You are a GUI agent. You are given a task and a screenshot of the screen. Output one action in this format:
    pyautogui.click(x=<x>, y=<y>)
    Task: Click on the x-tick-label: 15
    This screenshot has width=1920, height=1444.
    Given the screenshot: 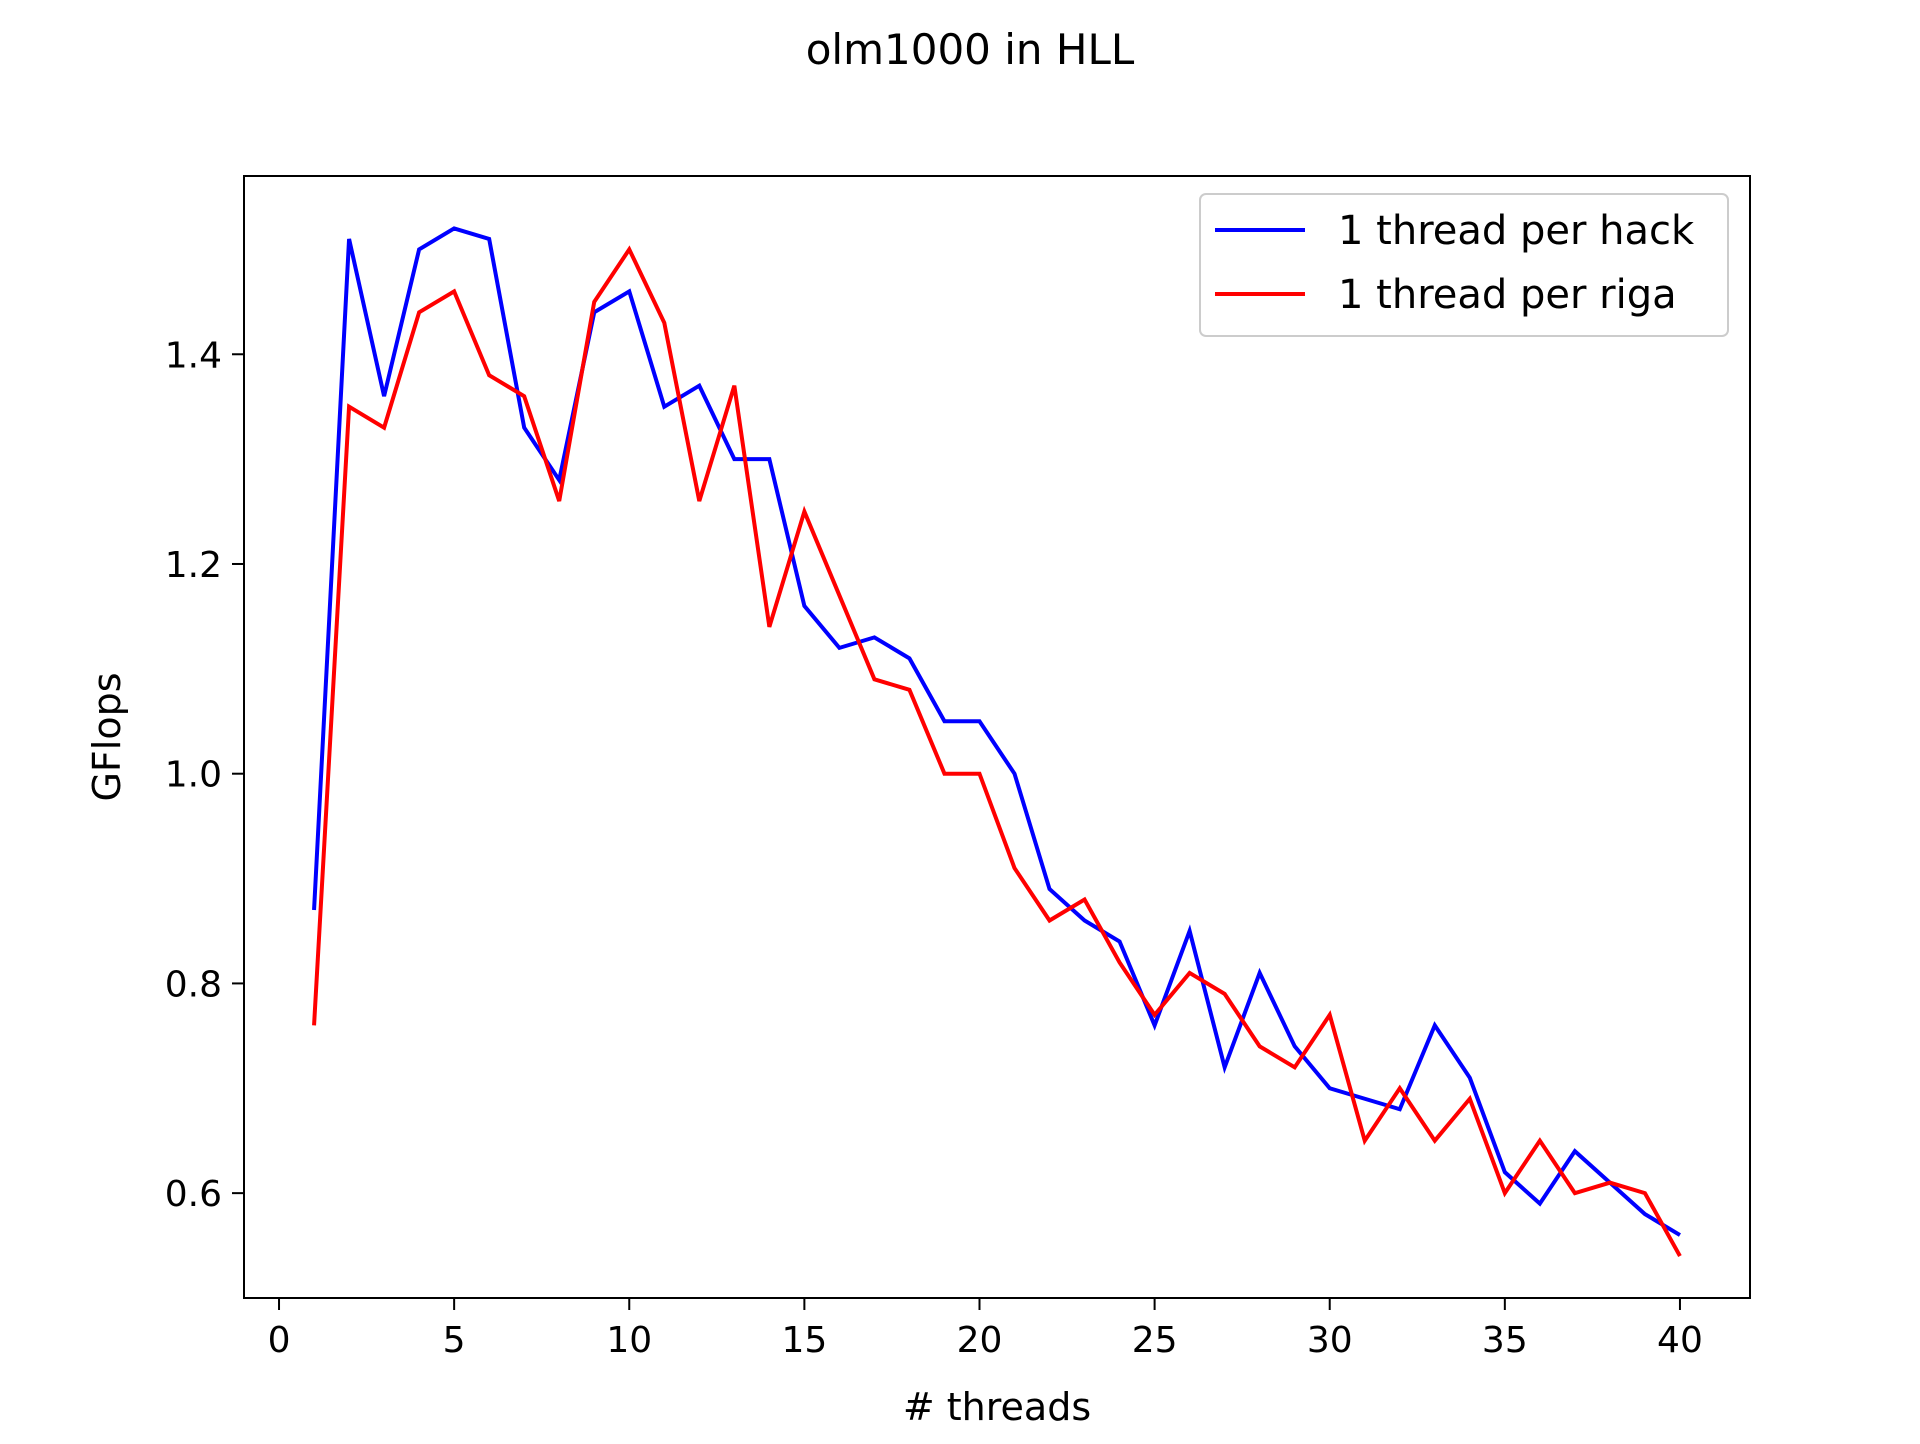 What is the action you would take?
    pyautogui.click(x=804, y=1340)
    